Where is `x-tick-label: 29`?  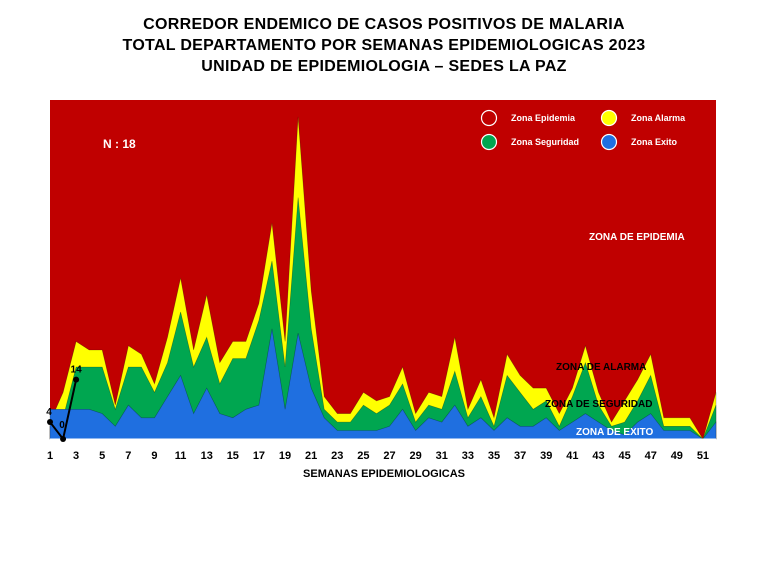
x-tick-label: 29 is located at coordinates (416, 456).